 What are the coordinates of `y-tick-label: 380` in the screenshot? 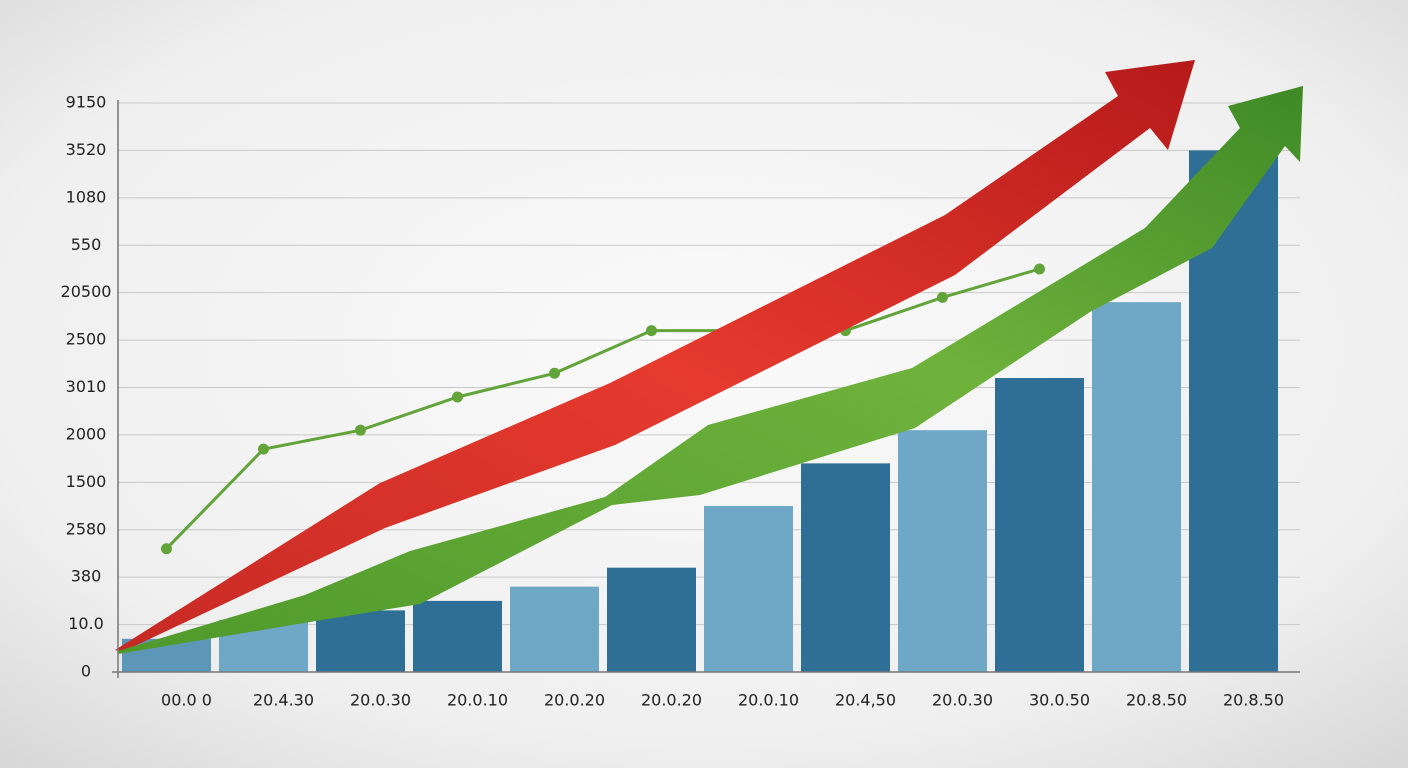 It's located at (86, 576).